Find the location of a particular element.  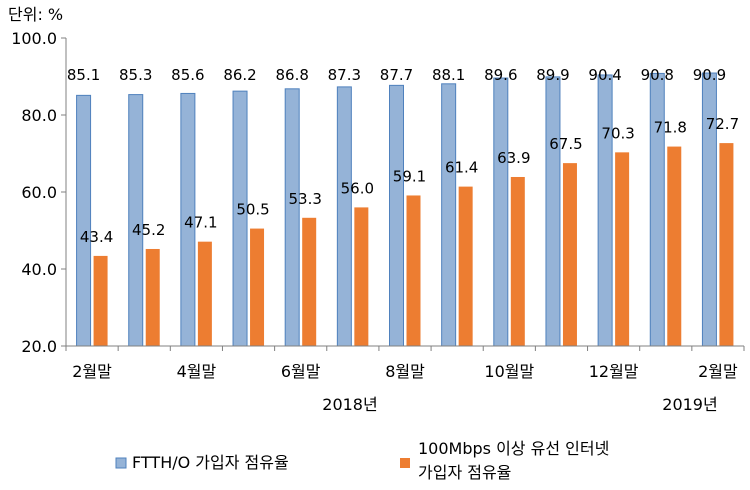

data-label-100mbps: 59.1 is located at coordinates (409, 176).